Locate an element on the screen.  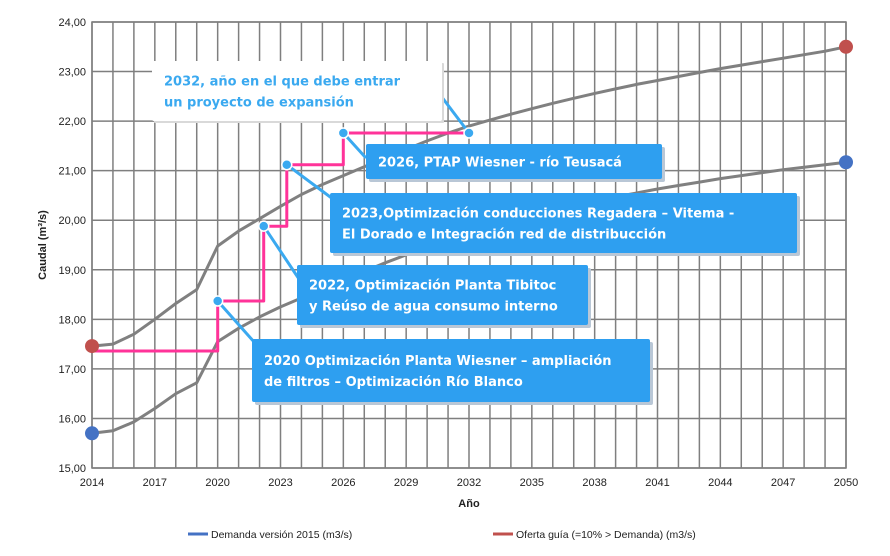
x-tick-label: 2041 is located at coordinates (657, 483).